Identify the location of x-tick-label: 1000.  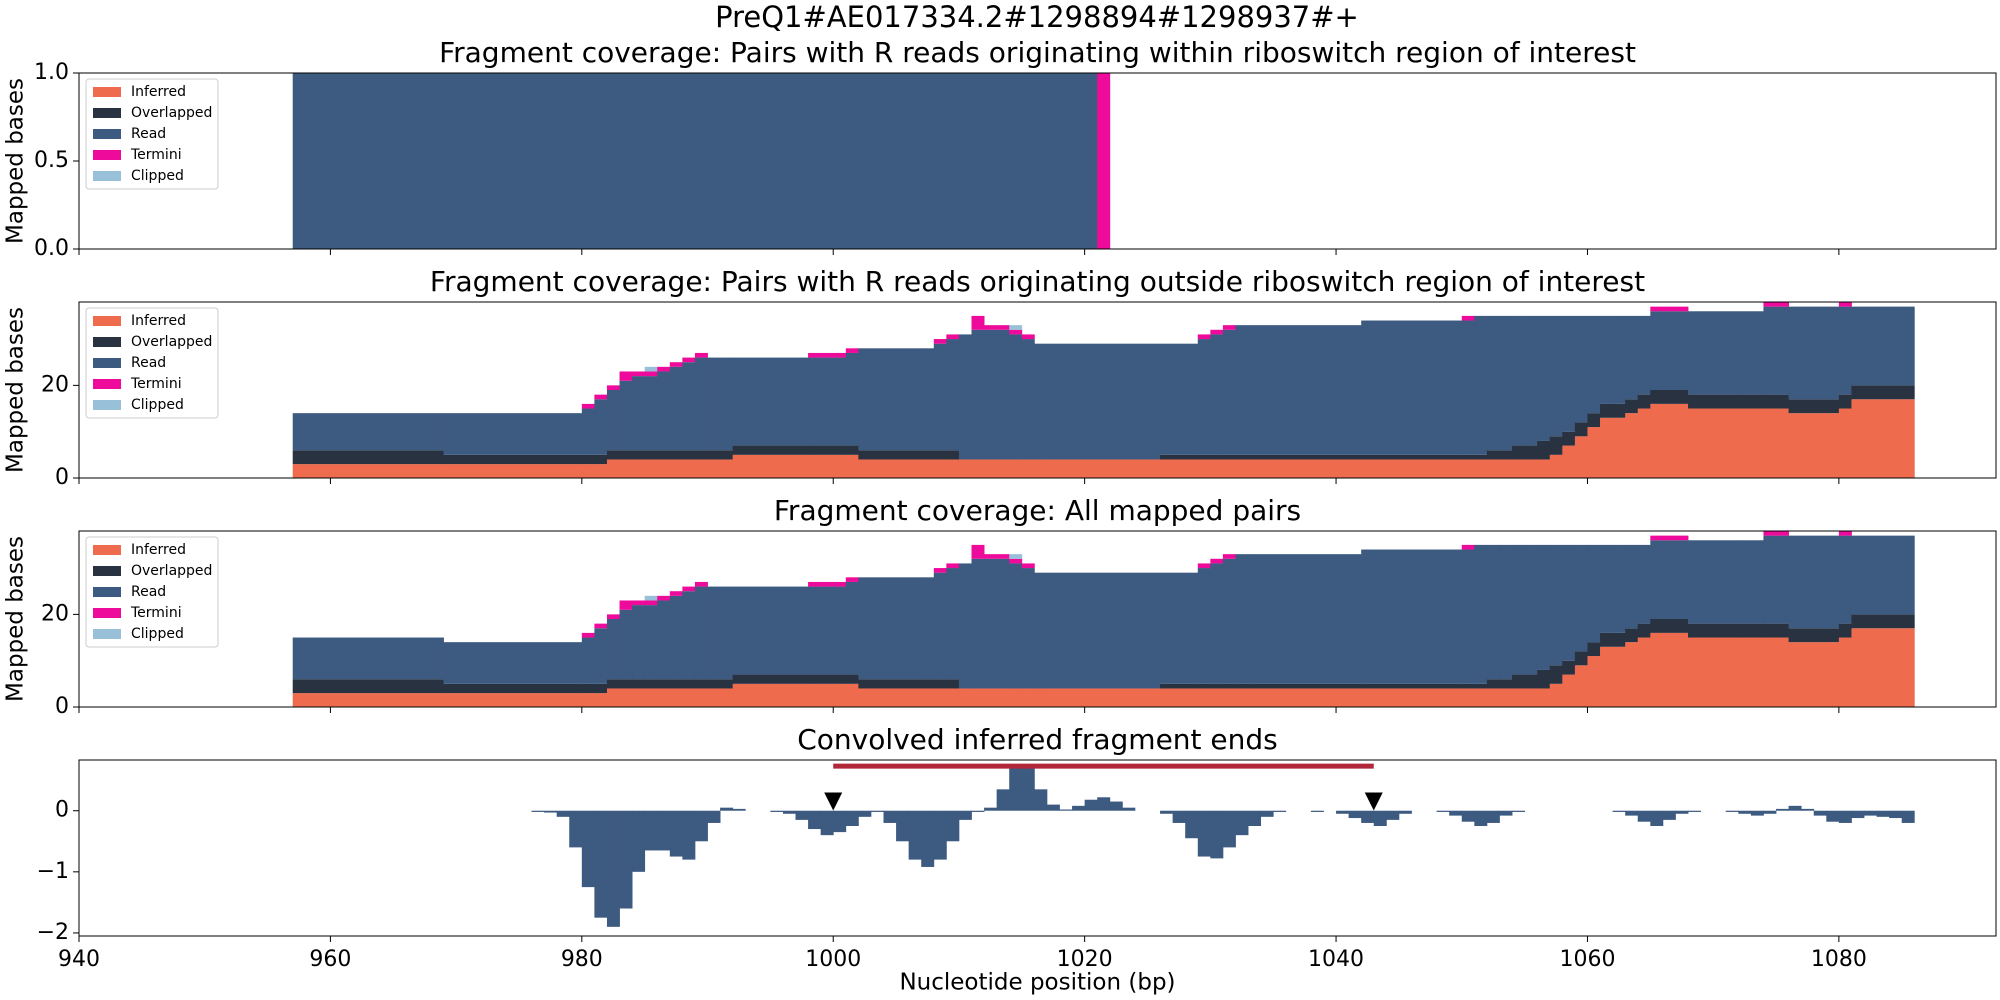
(833, 959).